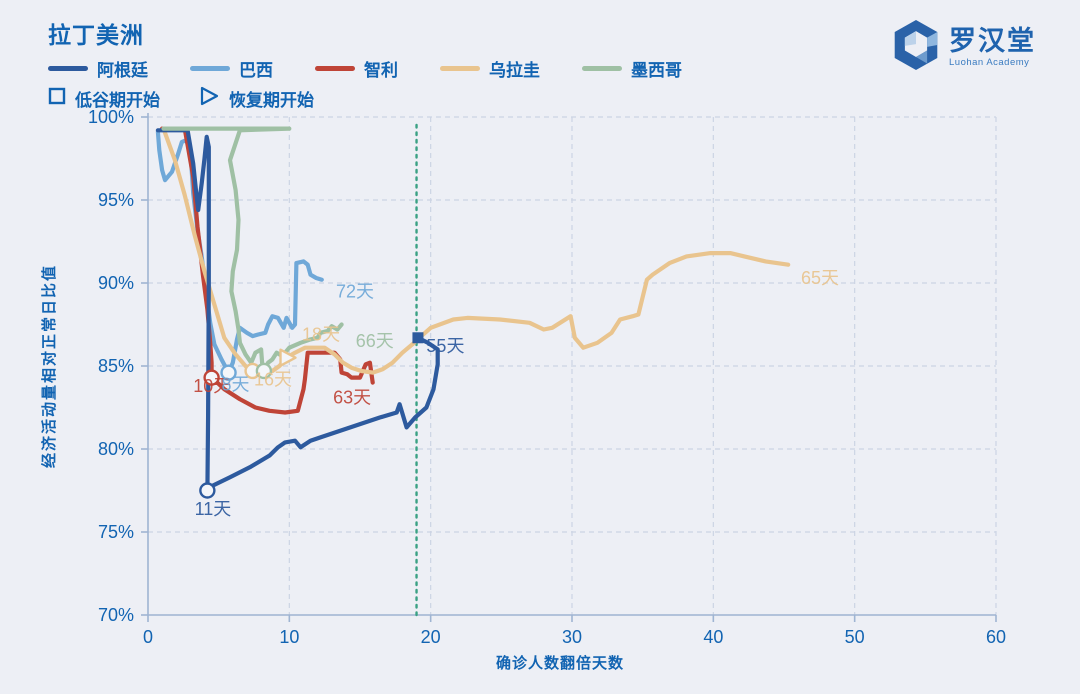 This screenshot has width=1080, height=694. What do you see at coordinates (235, 384) in the screenshot?
I see `data-label-8天: 8天` at bounding box center [235, 384].